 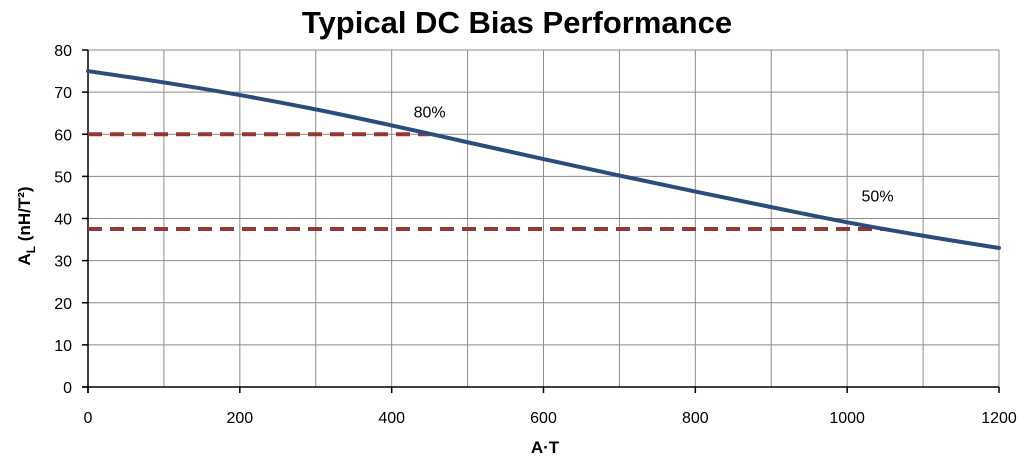 I want to click on y-axis-label-main: A, so click(x=24, y=259).